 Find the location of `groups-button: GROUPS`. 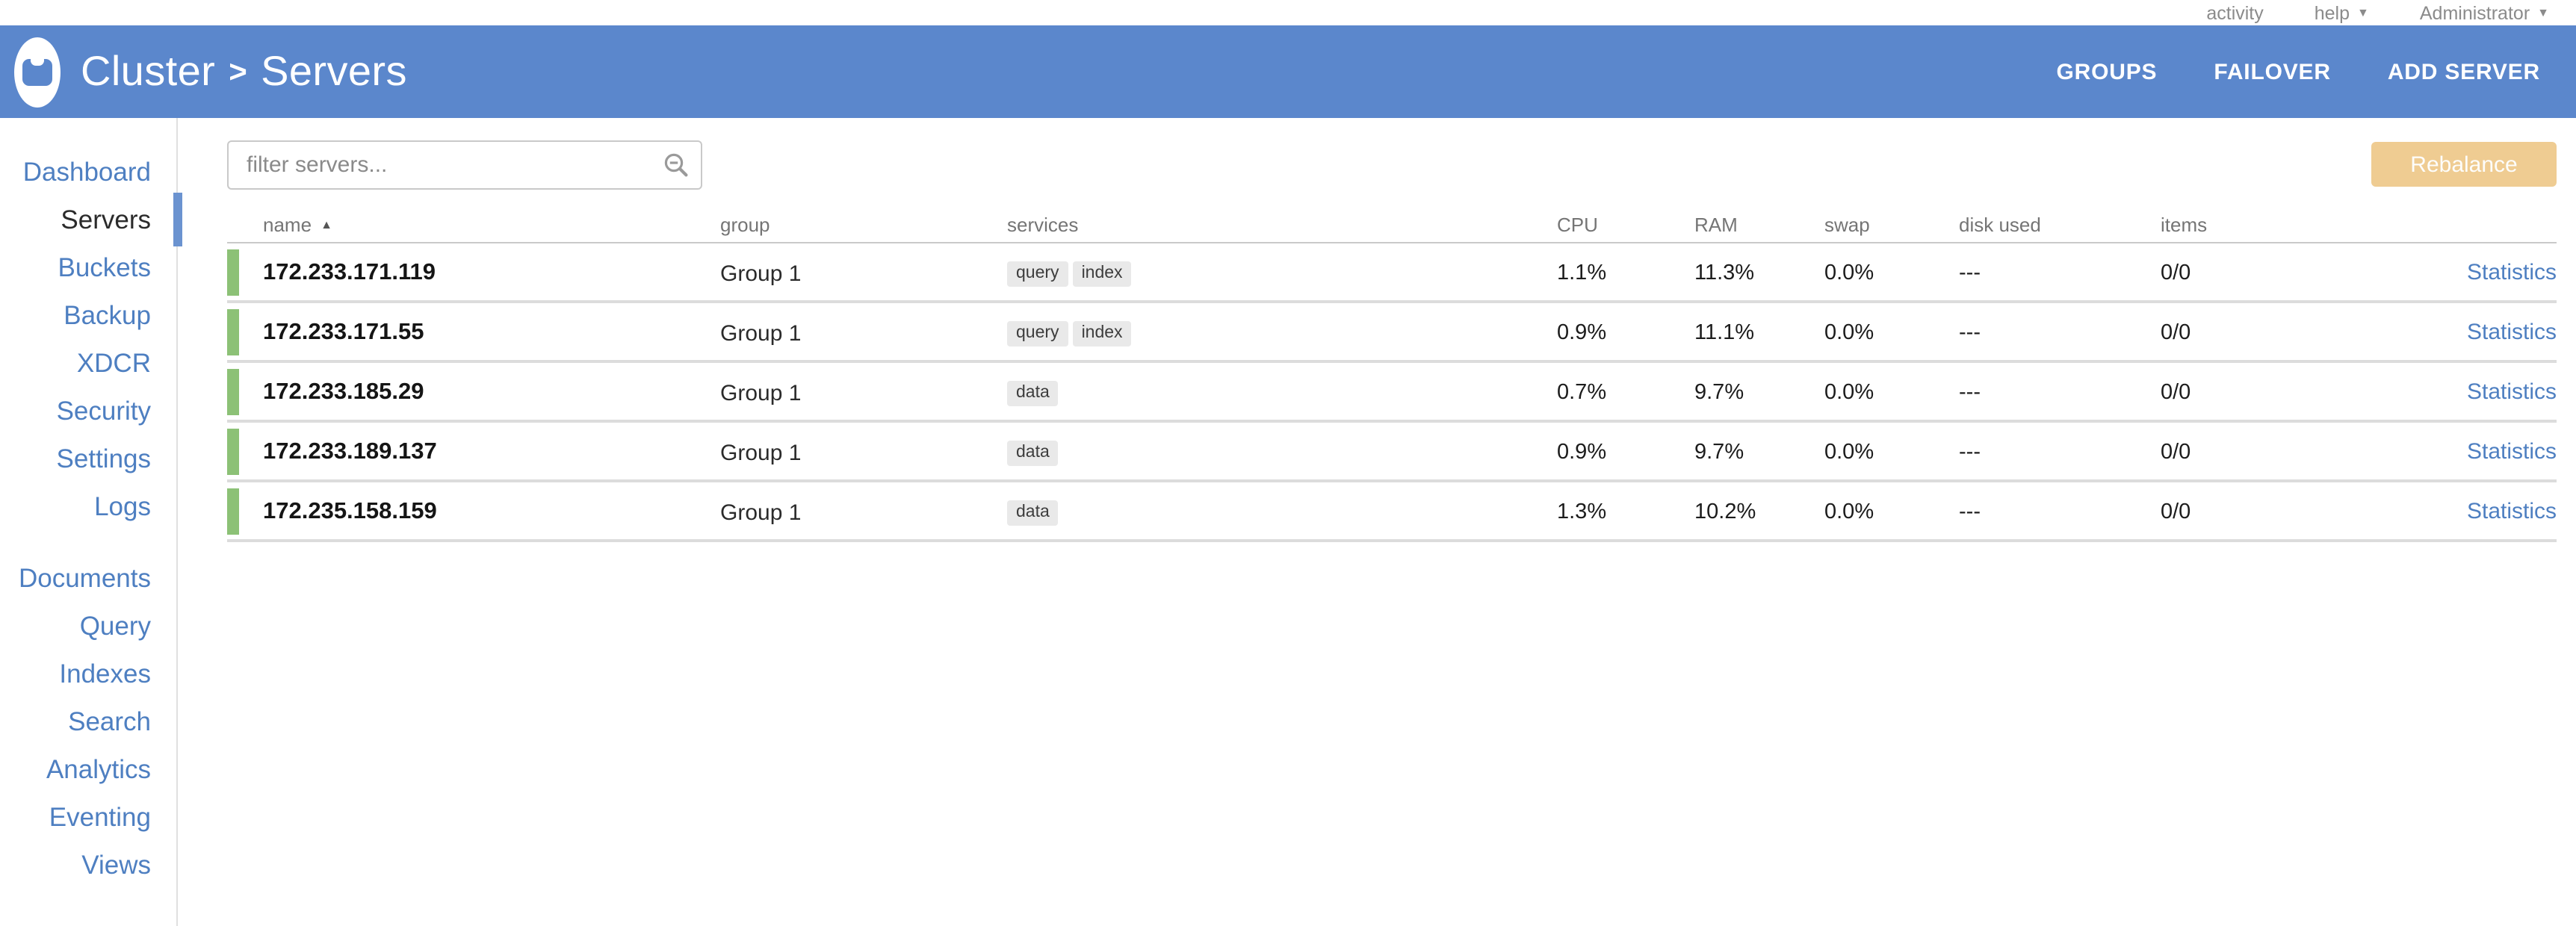

groups-button: GROUPS is located at coordinates (2107, 72).